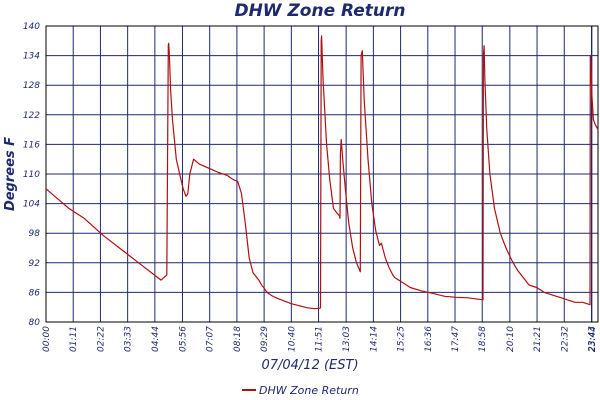  I want to click on x-tick-label: 23:43, so click(592, 339).